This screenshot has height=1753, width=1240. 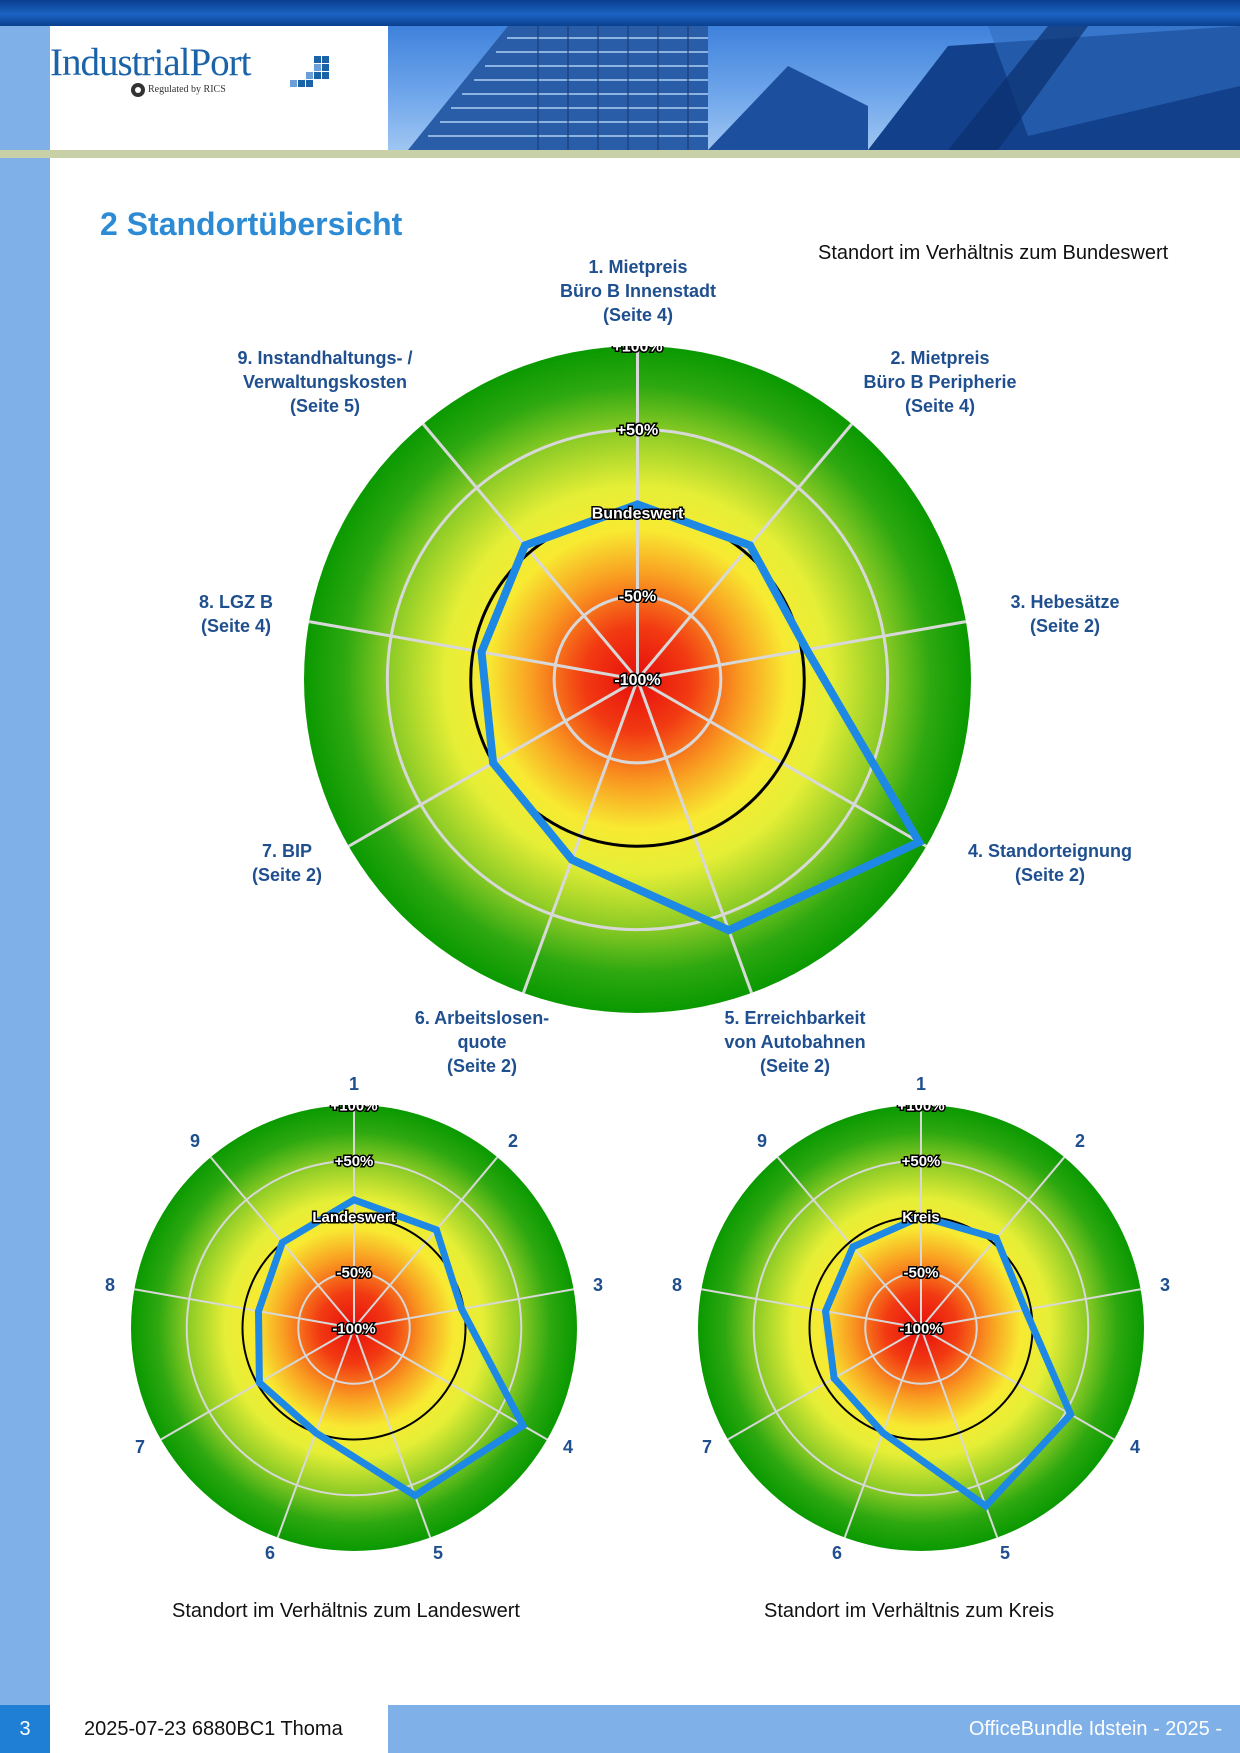 What do you see at coordinates (620, 13) in the screenshot?
I see `header-top-bar` at bounding box center [620, 13].